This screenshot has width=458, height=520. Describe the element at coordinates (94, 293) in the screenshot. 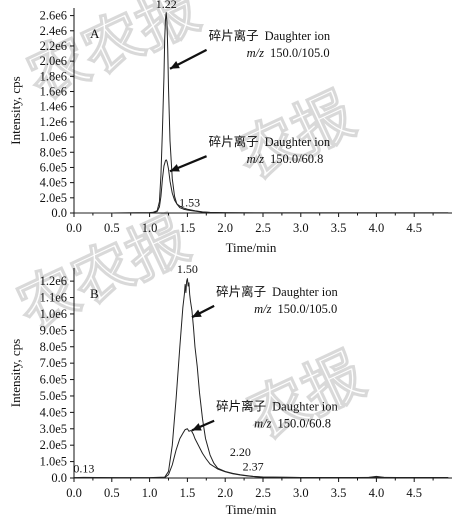

I see `panel-label: B` at that location.